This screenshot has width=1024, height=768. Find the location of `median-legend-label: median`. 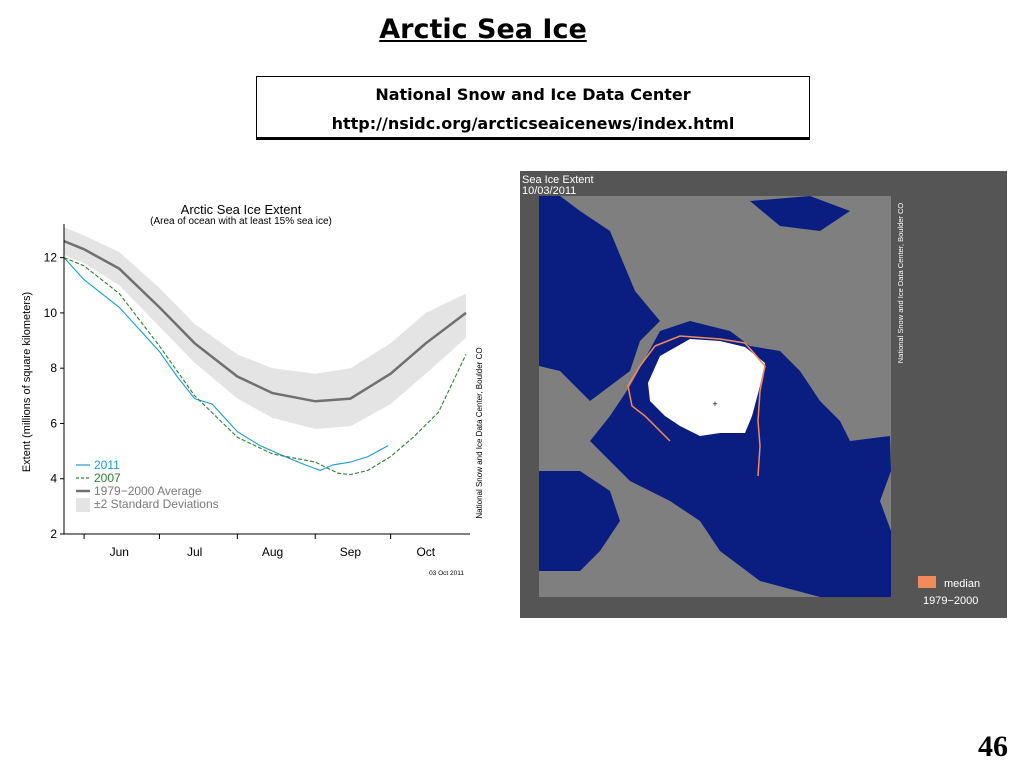

median-legend-label: median is located at coordinates (962, 584).